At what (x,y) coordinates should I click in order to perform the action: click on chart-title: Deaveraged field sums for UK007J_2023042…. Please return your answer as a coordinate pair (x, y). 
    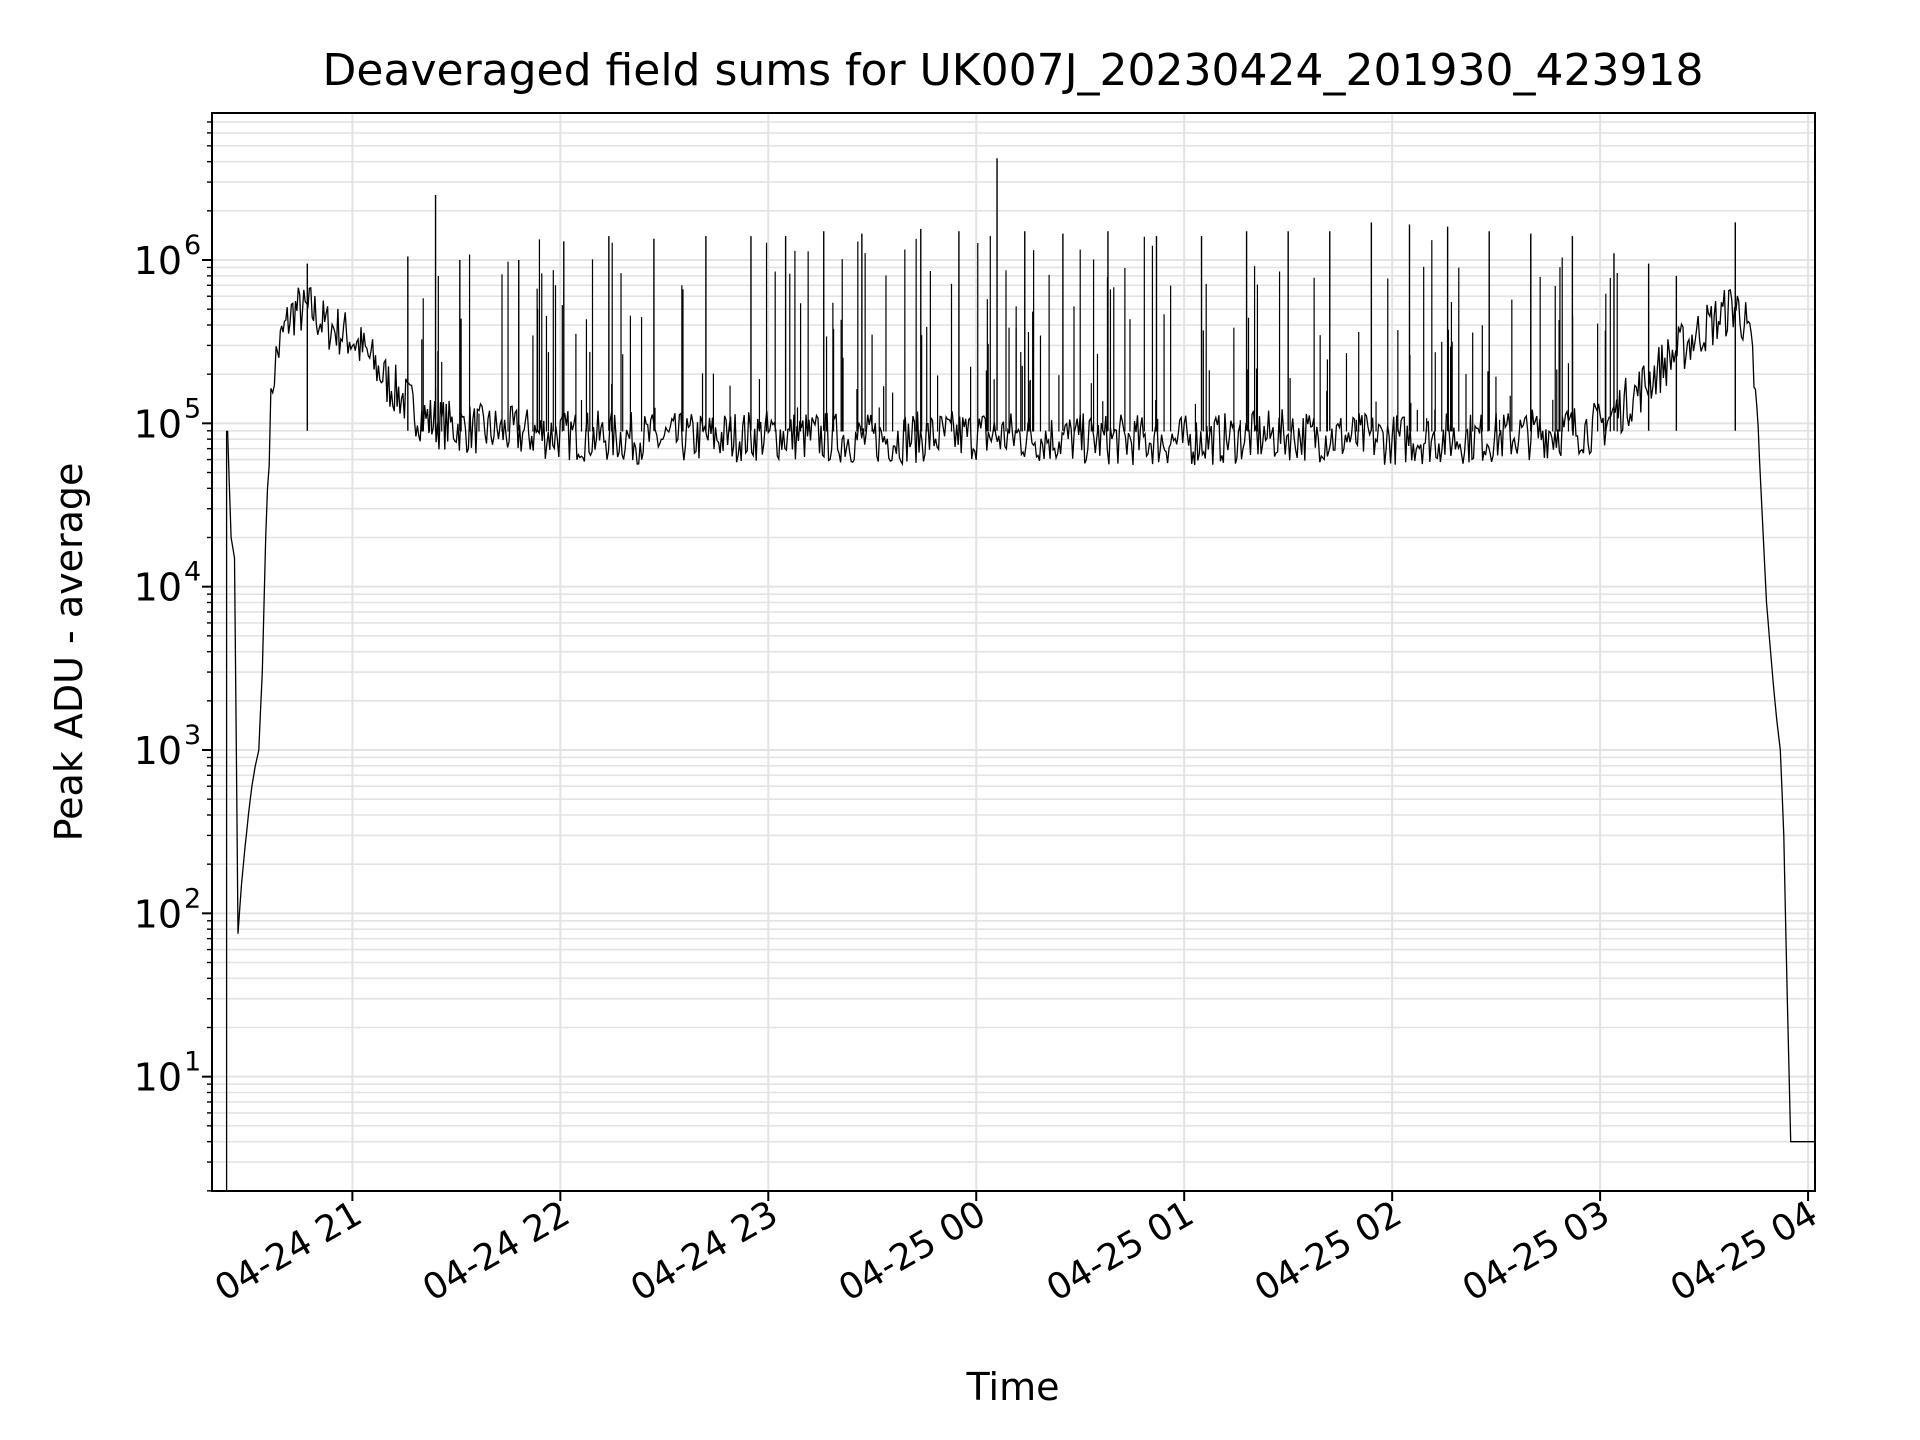
    Looking at the image, I should click on (1013, 70).